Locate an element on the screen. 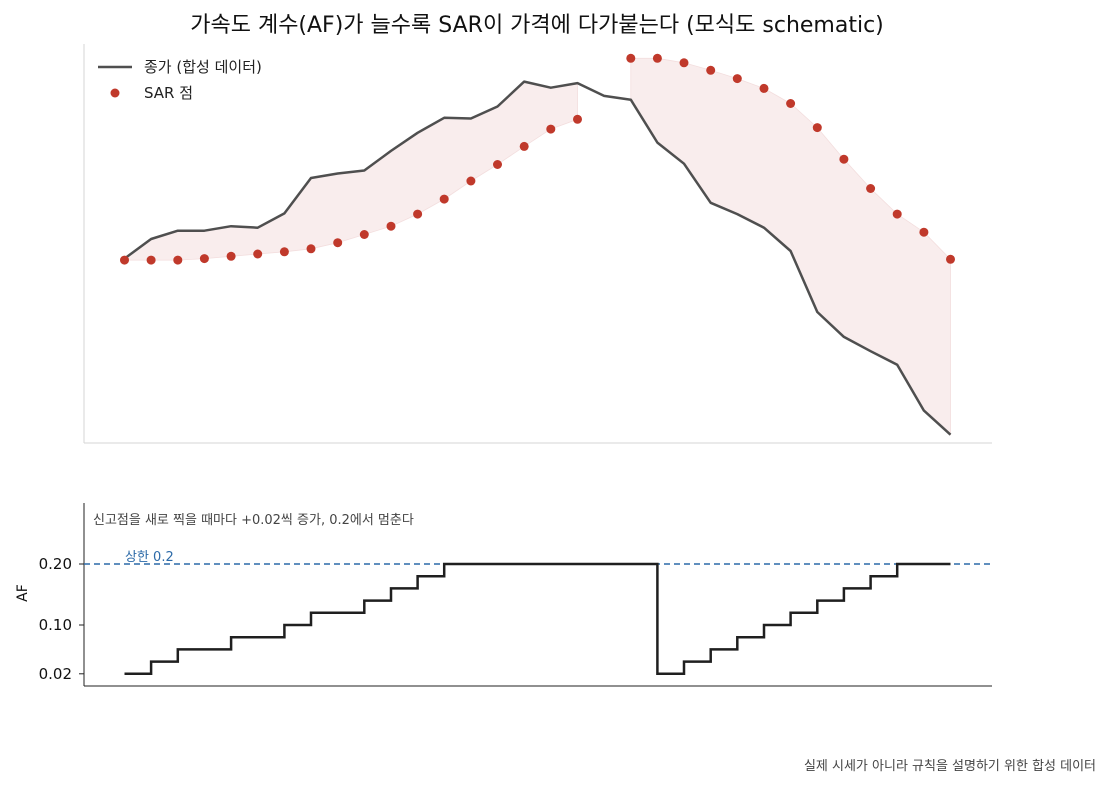  af-y-tick-label: 0.20 is located at coordinates (55, 564).